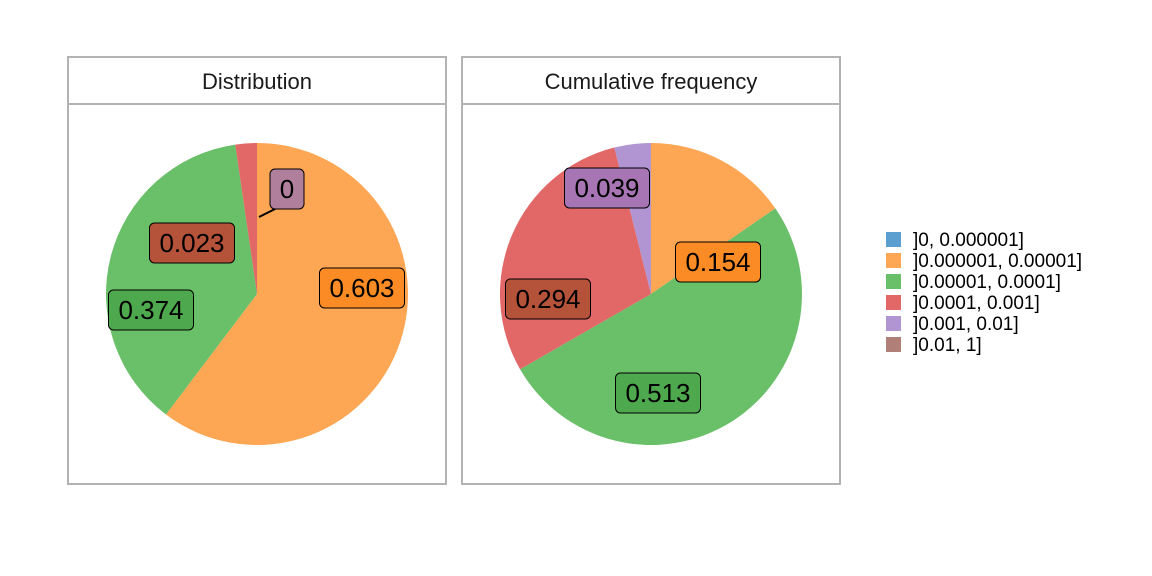 The height and width of the screenshot is (576, 1152). Describe the element at coordinates (987, 282) in the screenshot. I see `legend-label: ]0.00001, 0.0001]` at that location.